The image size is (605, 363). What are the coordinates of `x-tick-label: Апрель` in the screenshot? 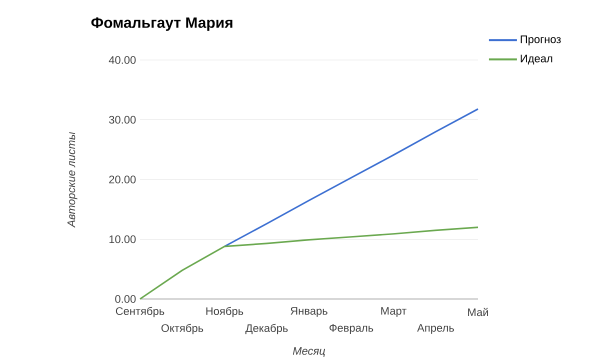 It's located at (435, 329).